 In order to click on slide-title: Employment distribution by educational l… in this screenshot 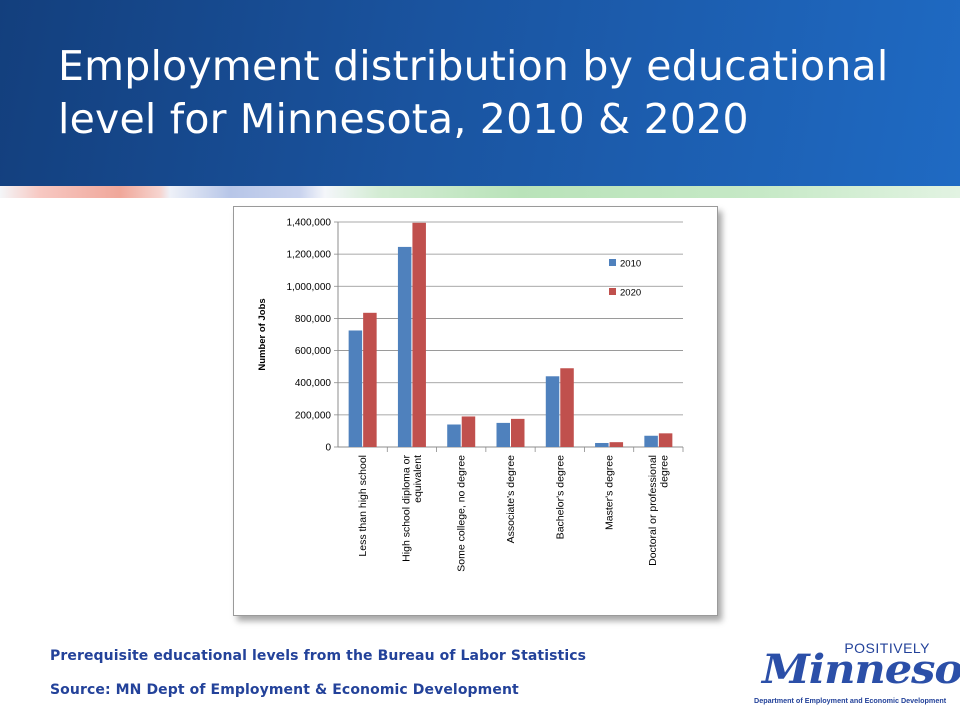, I will do `click(473, 92)`.